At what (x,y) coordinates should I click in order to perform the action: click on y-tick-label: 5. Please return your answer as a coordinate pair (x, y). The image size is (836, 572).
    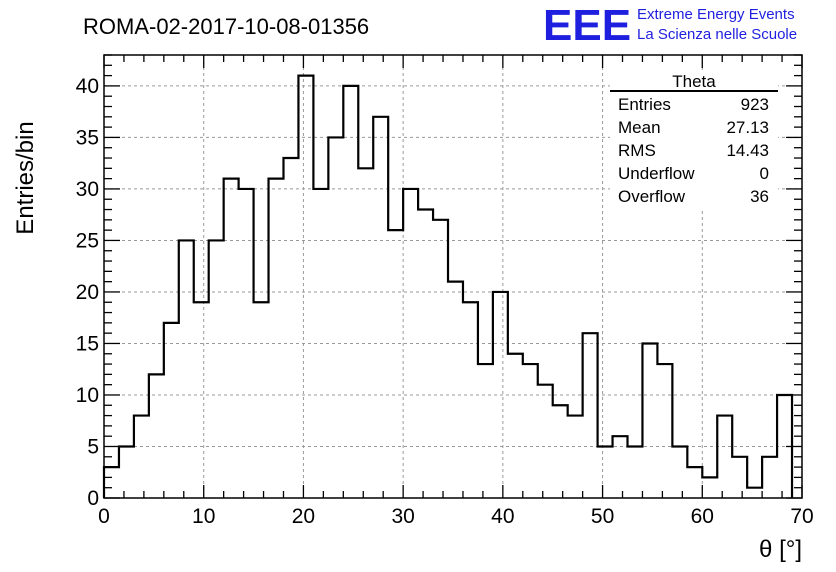
    Looking at the image, I should click on (93, 446).